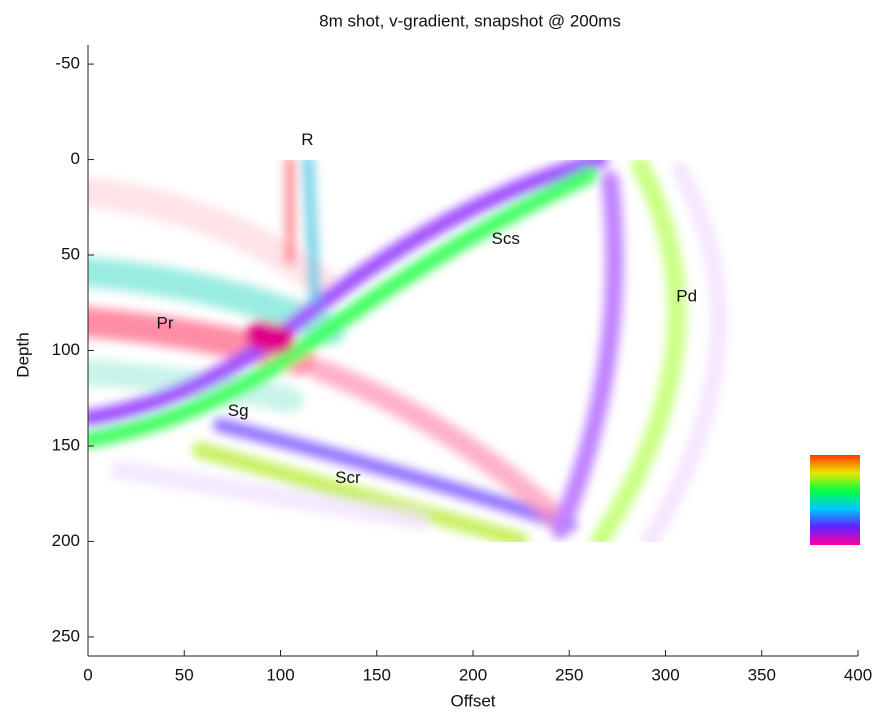 This screenshot has height=722, width=886. What do you see at coordinates (184, 674) in the screenshot?
I see `x-tick-label: 50` at bounding box center [184, 674].